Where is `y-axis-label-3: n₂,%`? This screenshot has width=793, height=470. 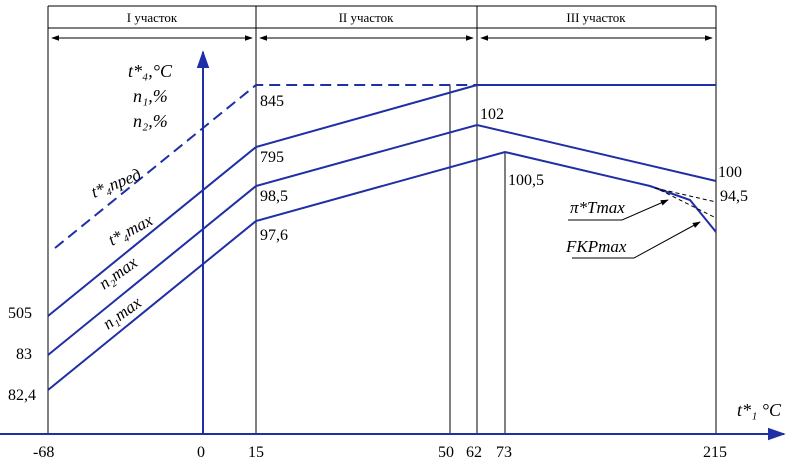
y-axis-label-3: n₂,% is located at coordinates (150, 121).